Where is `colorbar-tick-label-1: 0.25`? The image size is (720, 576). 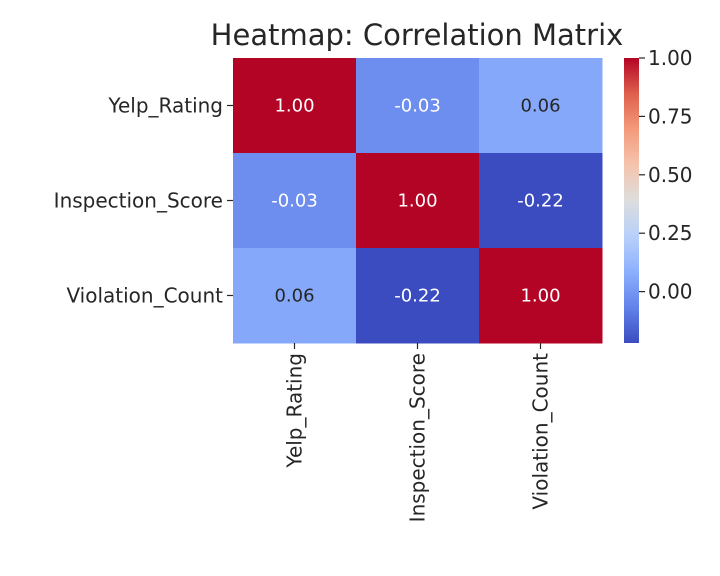 colorbar-tick-label-1: 0.25 is located at coordinates (670, 233).